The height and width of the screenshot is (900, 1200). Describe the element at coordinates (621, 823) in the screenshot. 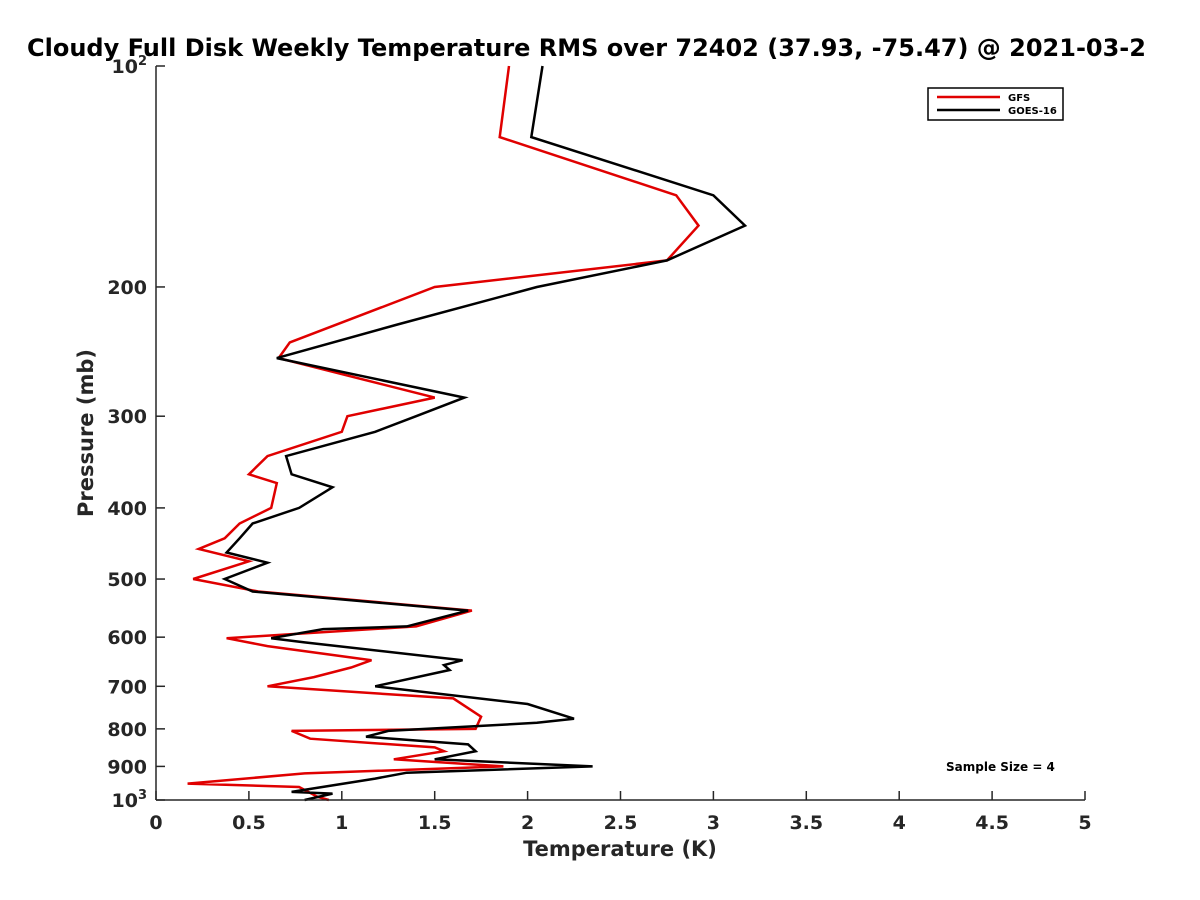

I see `x-tick-label: 2.5` at that location.